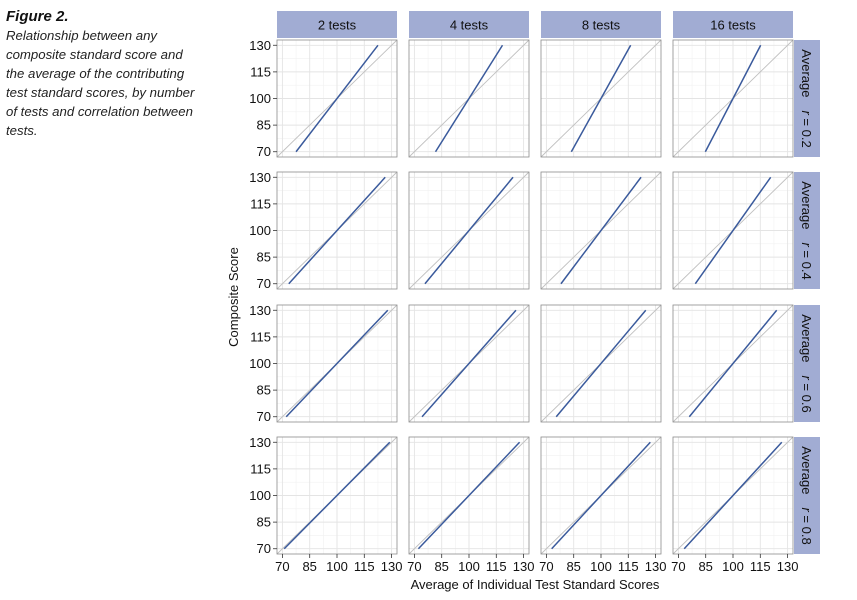 This screenshot has width=857, height=600. Describe the element at coordinates (37, 16) in the screenshot. I see `figure-label: Figure 2.` at that location.